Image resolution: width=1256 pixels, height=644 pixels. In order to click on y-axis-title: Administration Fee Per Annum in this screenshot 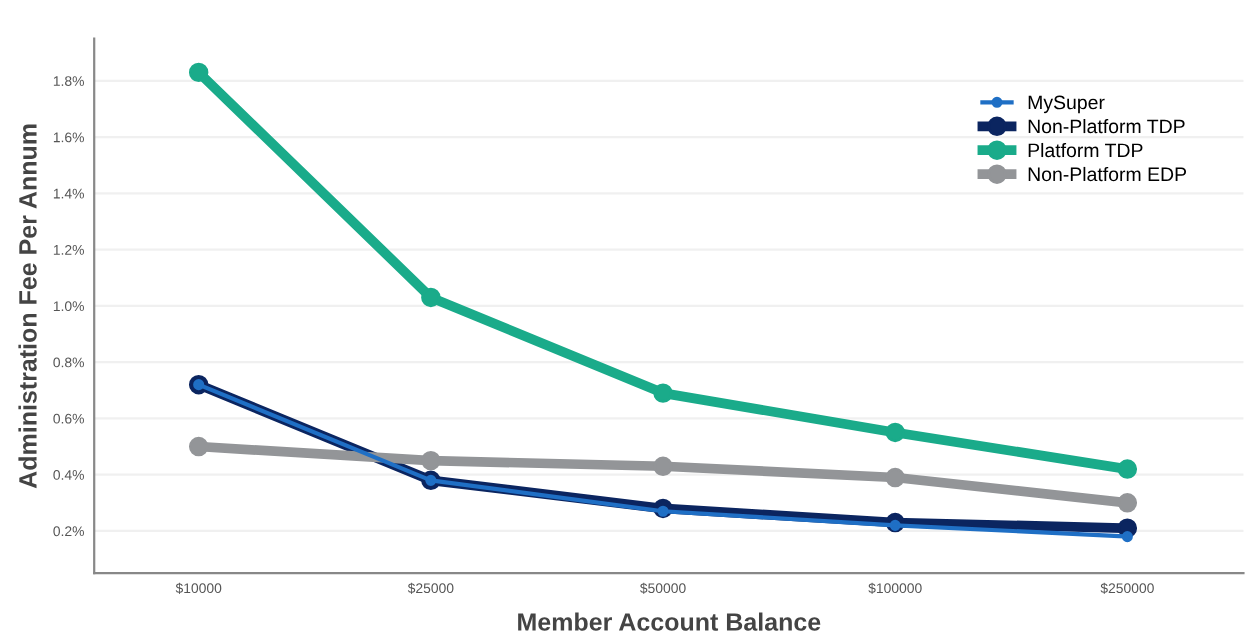, I will do `click(27, 306)`.